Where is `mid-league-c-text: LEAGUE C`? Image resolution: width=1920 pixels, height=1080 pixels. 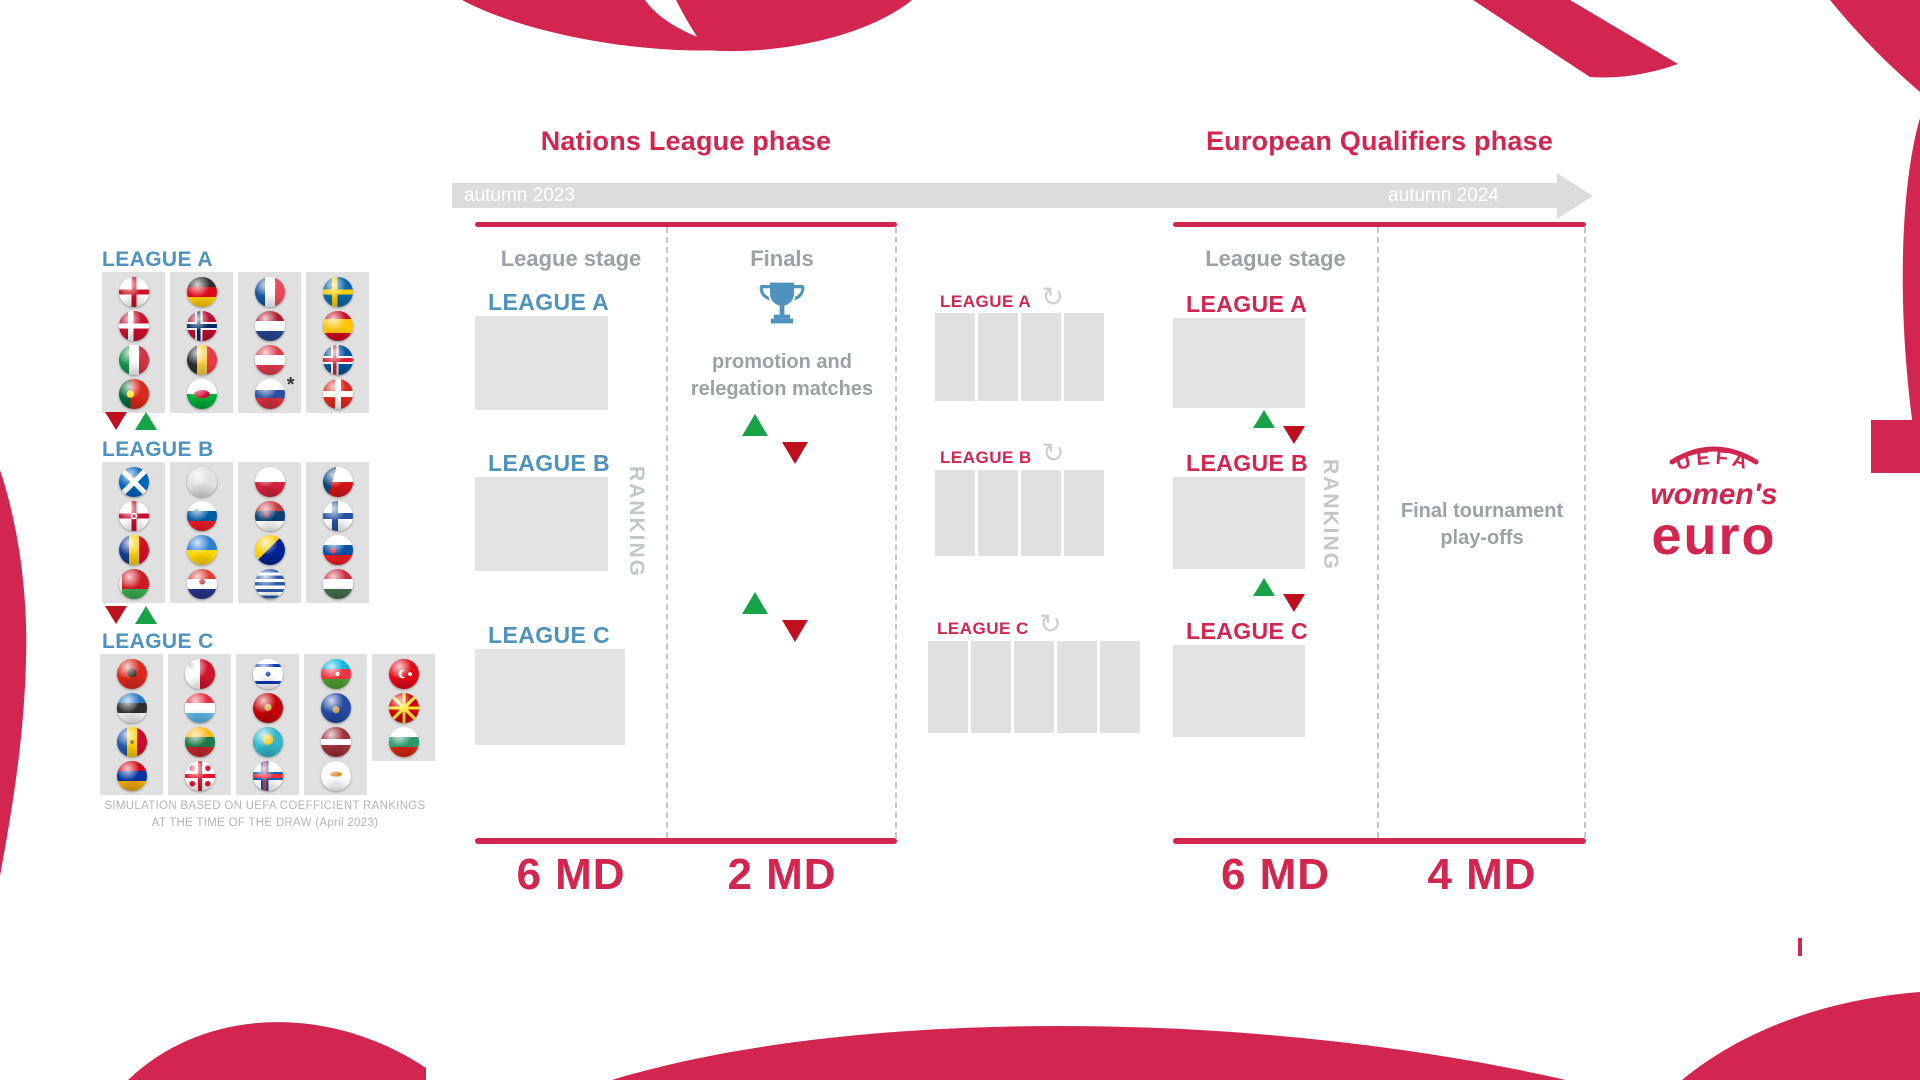 mid-league-c-text: LEAGUE C is located at coordinates (983, 628).